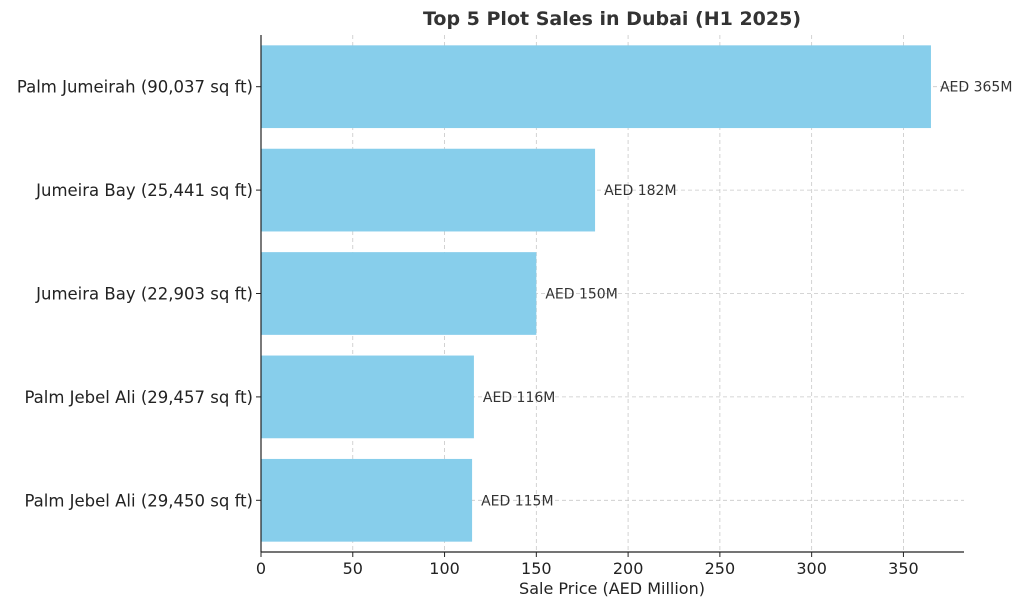  I want to click on data-label: AED 182M, so click(640, 191).